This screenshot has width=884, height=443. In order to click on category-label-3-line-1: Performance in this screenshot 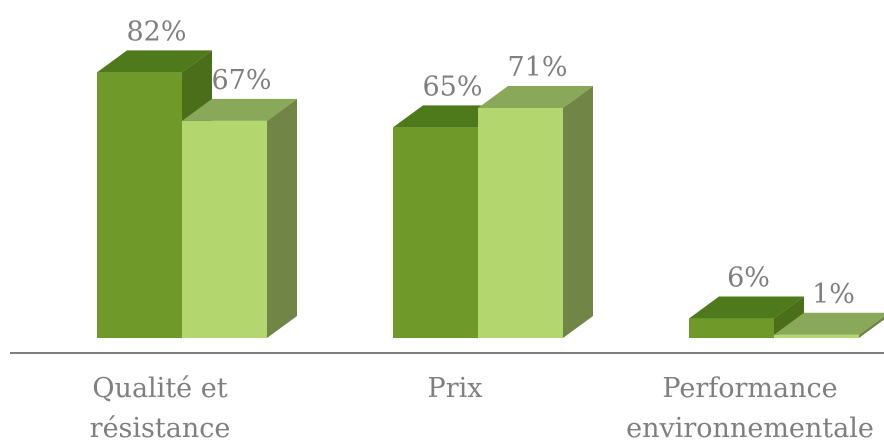, I will do `click(749, 388)`.